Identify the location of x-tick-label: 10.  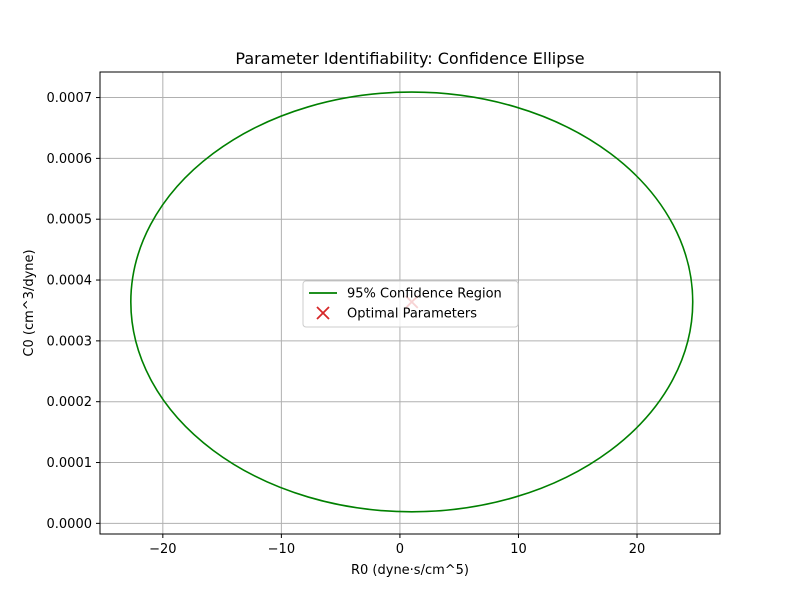
(518, 549).